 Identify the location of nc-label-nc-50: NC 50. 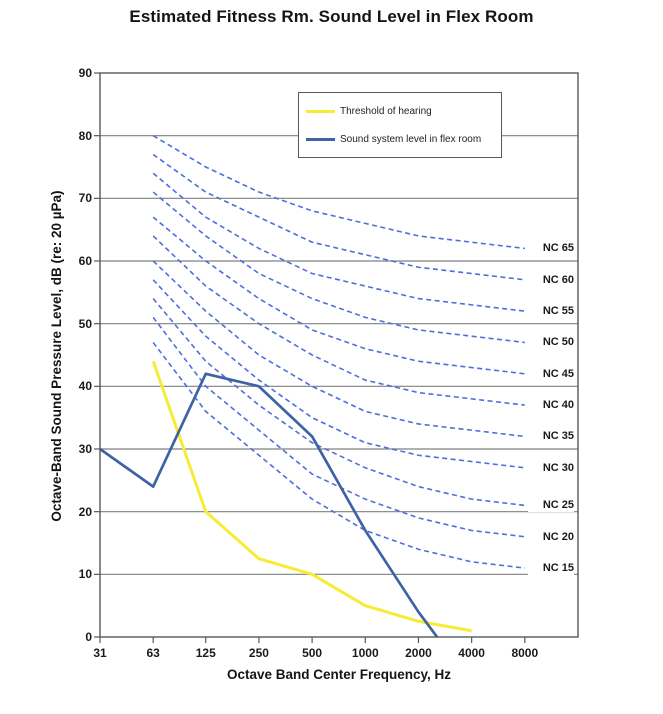
(551, 342).